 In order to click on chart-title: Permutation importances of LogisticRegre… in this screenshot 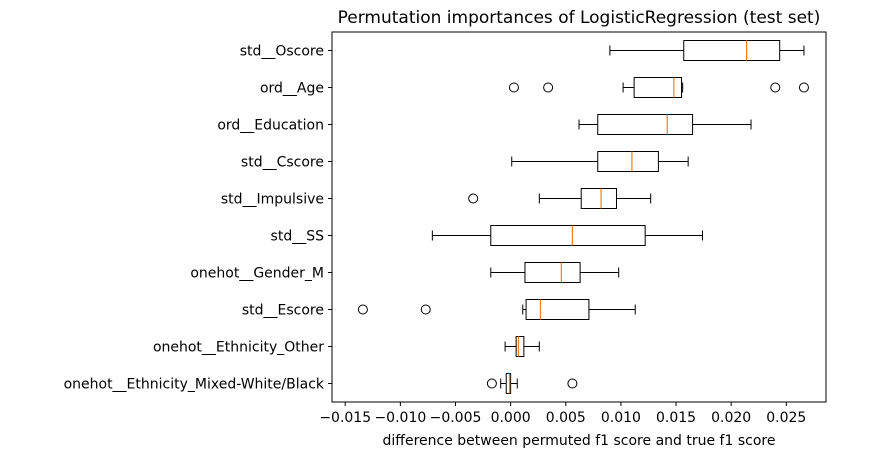, I will do `click(579, 18)`.